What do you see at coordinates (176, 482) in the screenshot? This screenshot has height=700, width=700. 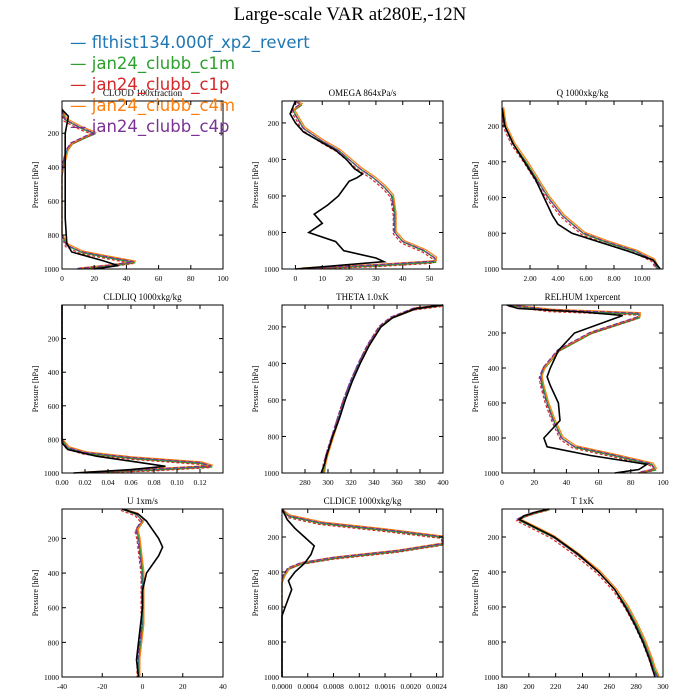 I see `x-tick-label: 0.10` at bounding box center [176, 482].